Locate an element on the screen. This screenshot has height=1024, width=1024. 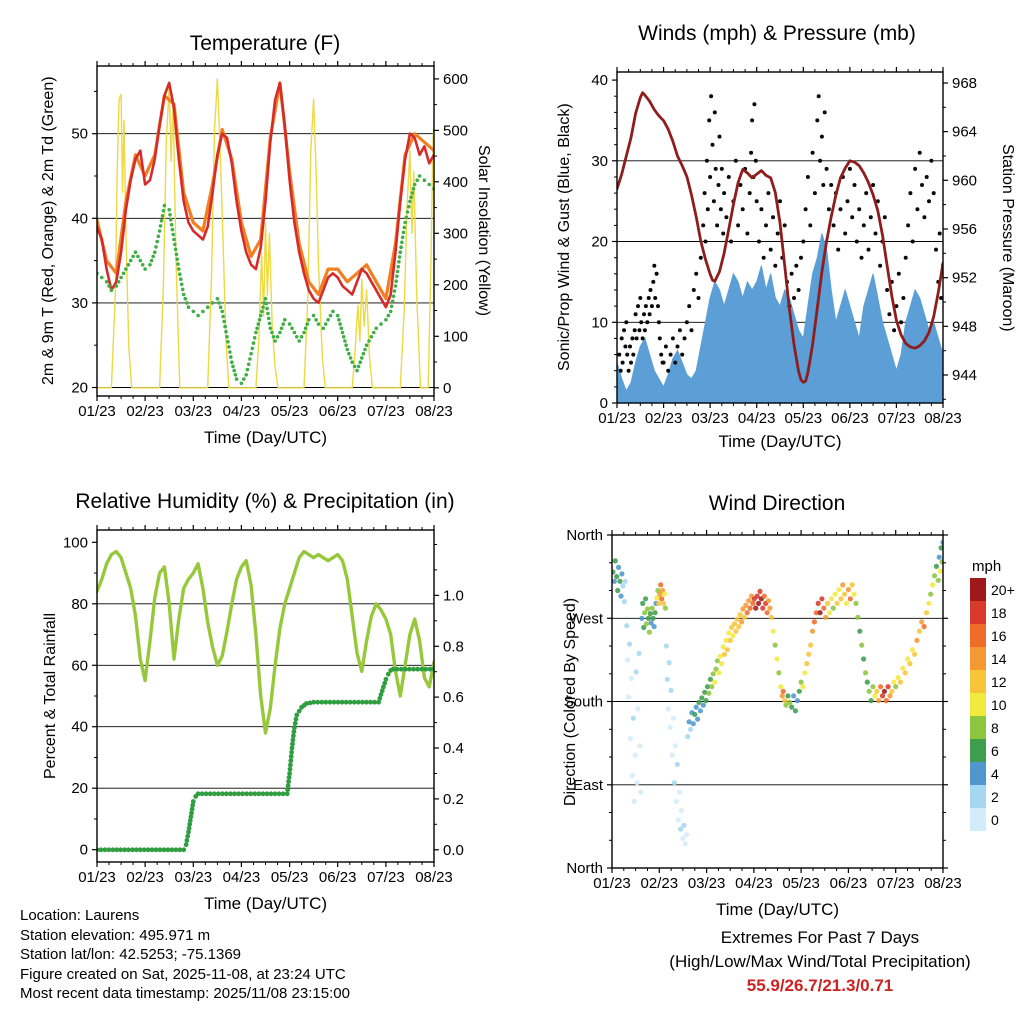
relative-humidity-series is located at coordinates (265, 642).